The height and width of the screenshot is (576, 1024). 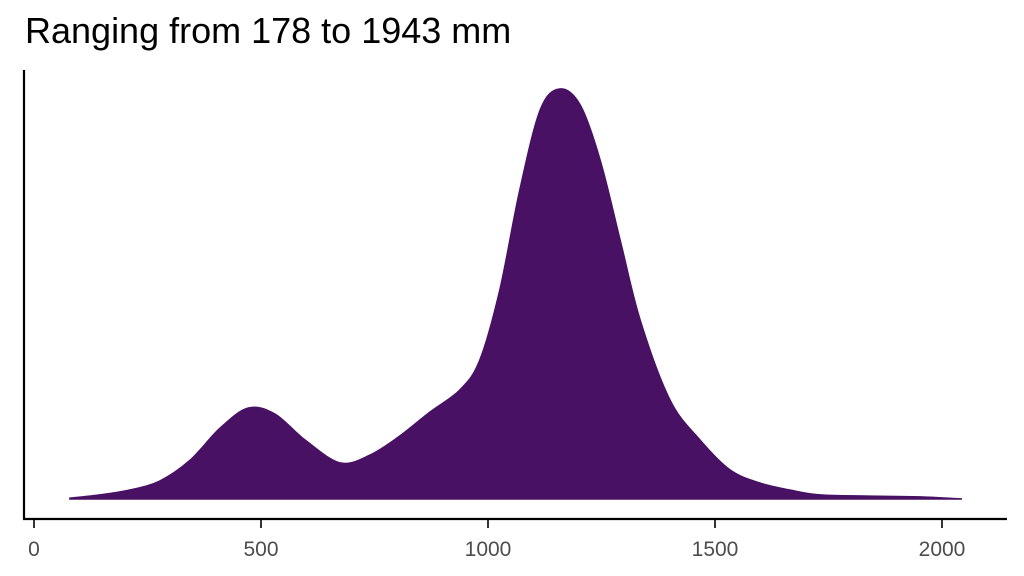 I want to click on x-tick-label: 500, so click(x=260, y=549).